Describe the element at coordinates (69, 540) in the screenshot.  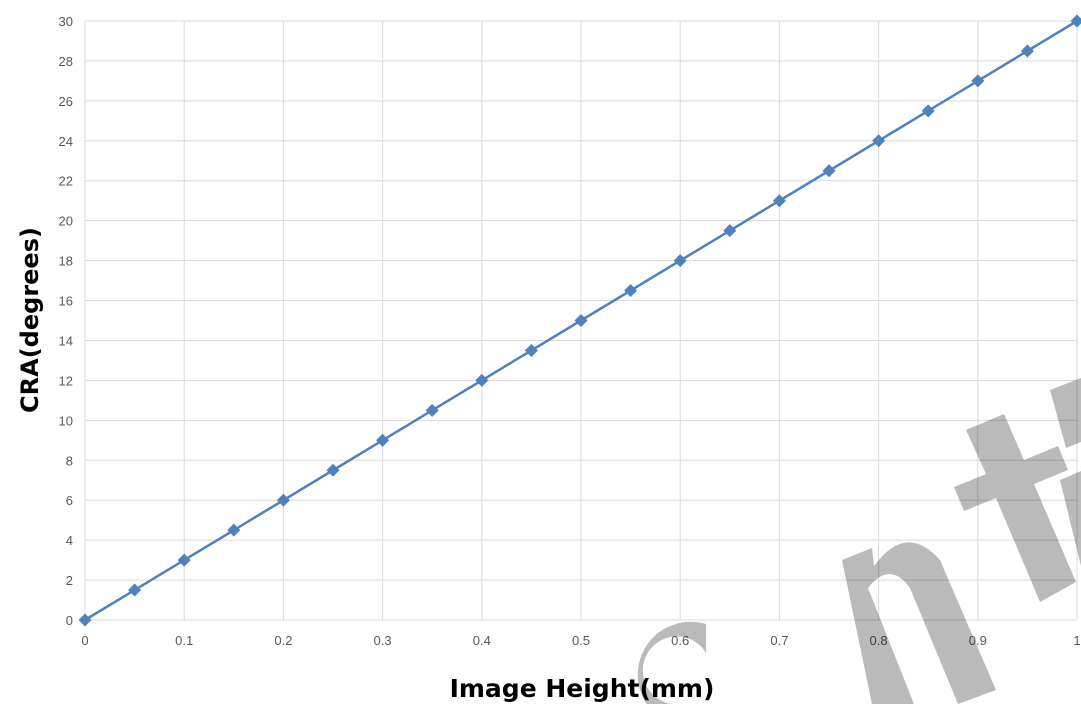
I see `y-tick-label: 4` at that location.